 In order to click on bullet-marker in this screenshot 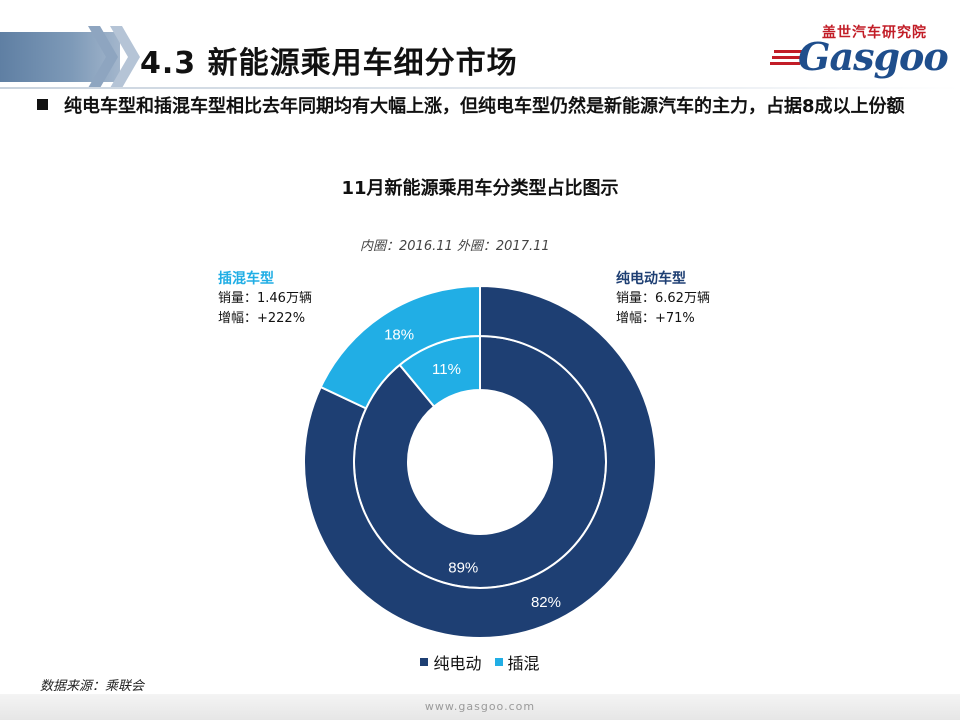, I will do `click(42, 104)`.